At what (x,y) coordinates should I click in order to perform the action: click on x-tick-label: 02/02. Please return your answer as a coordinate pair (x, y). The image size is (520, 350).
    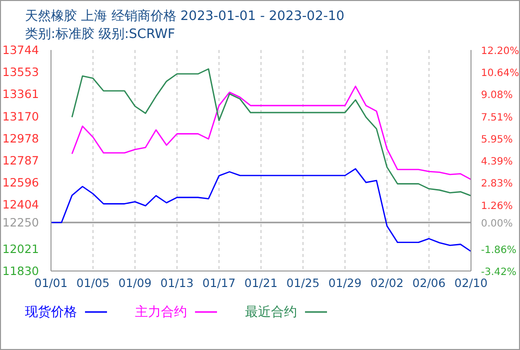
    Looking at the image, I should click on (387, 283).